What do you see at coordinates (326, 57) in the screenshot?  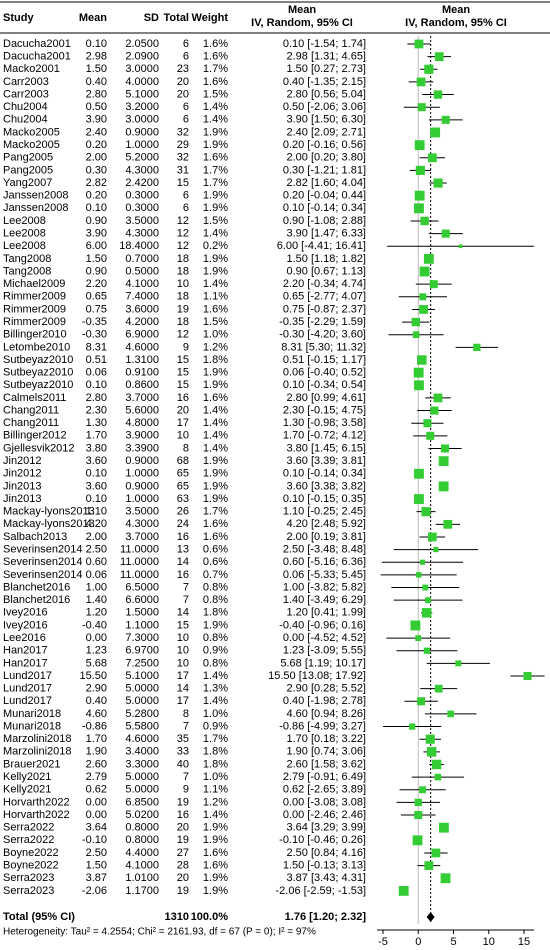 I see `ci-label: 2.98 [1.31; 4.65]` at bounding box center [326, 57].